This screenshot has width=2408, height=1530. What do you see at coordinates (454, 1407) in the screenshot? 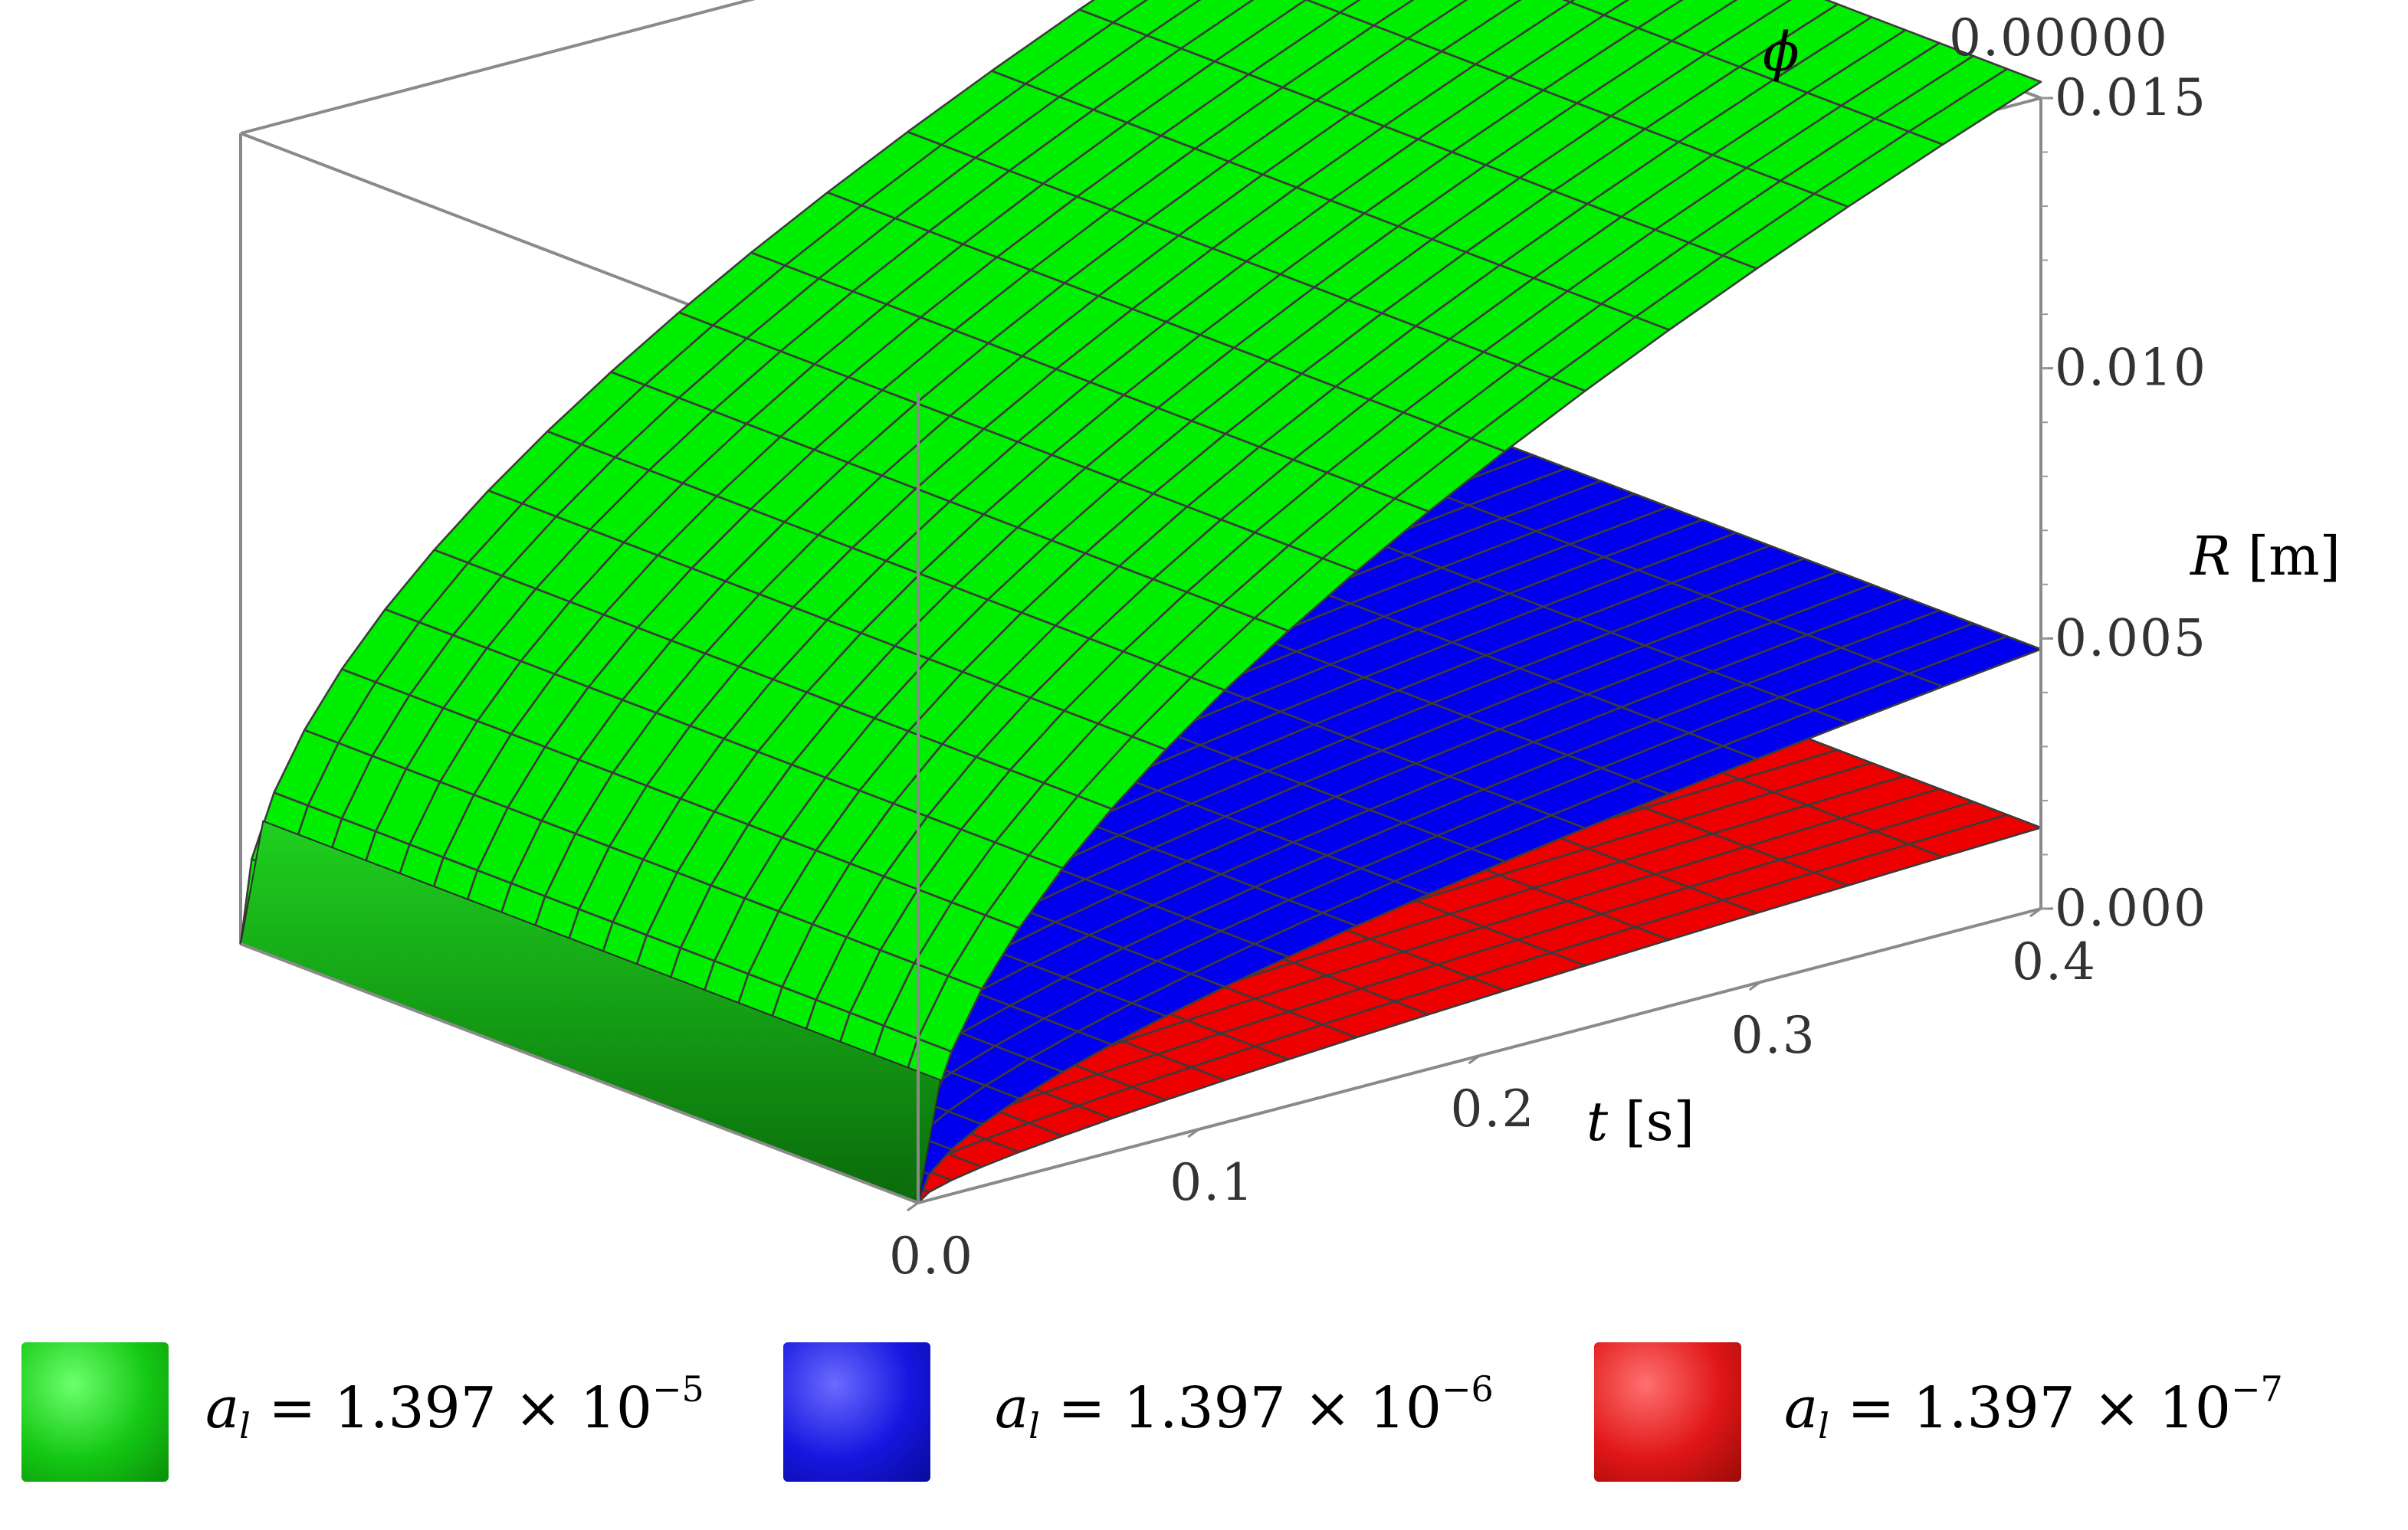
I see `legend-label-green: al = 1.397 × 10−5` at bounding box center [454, 1407].